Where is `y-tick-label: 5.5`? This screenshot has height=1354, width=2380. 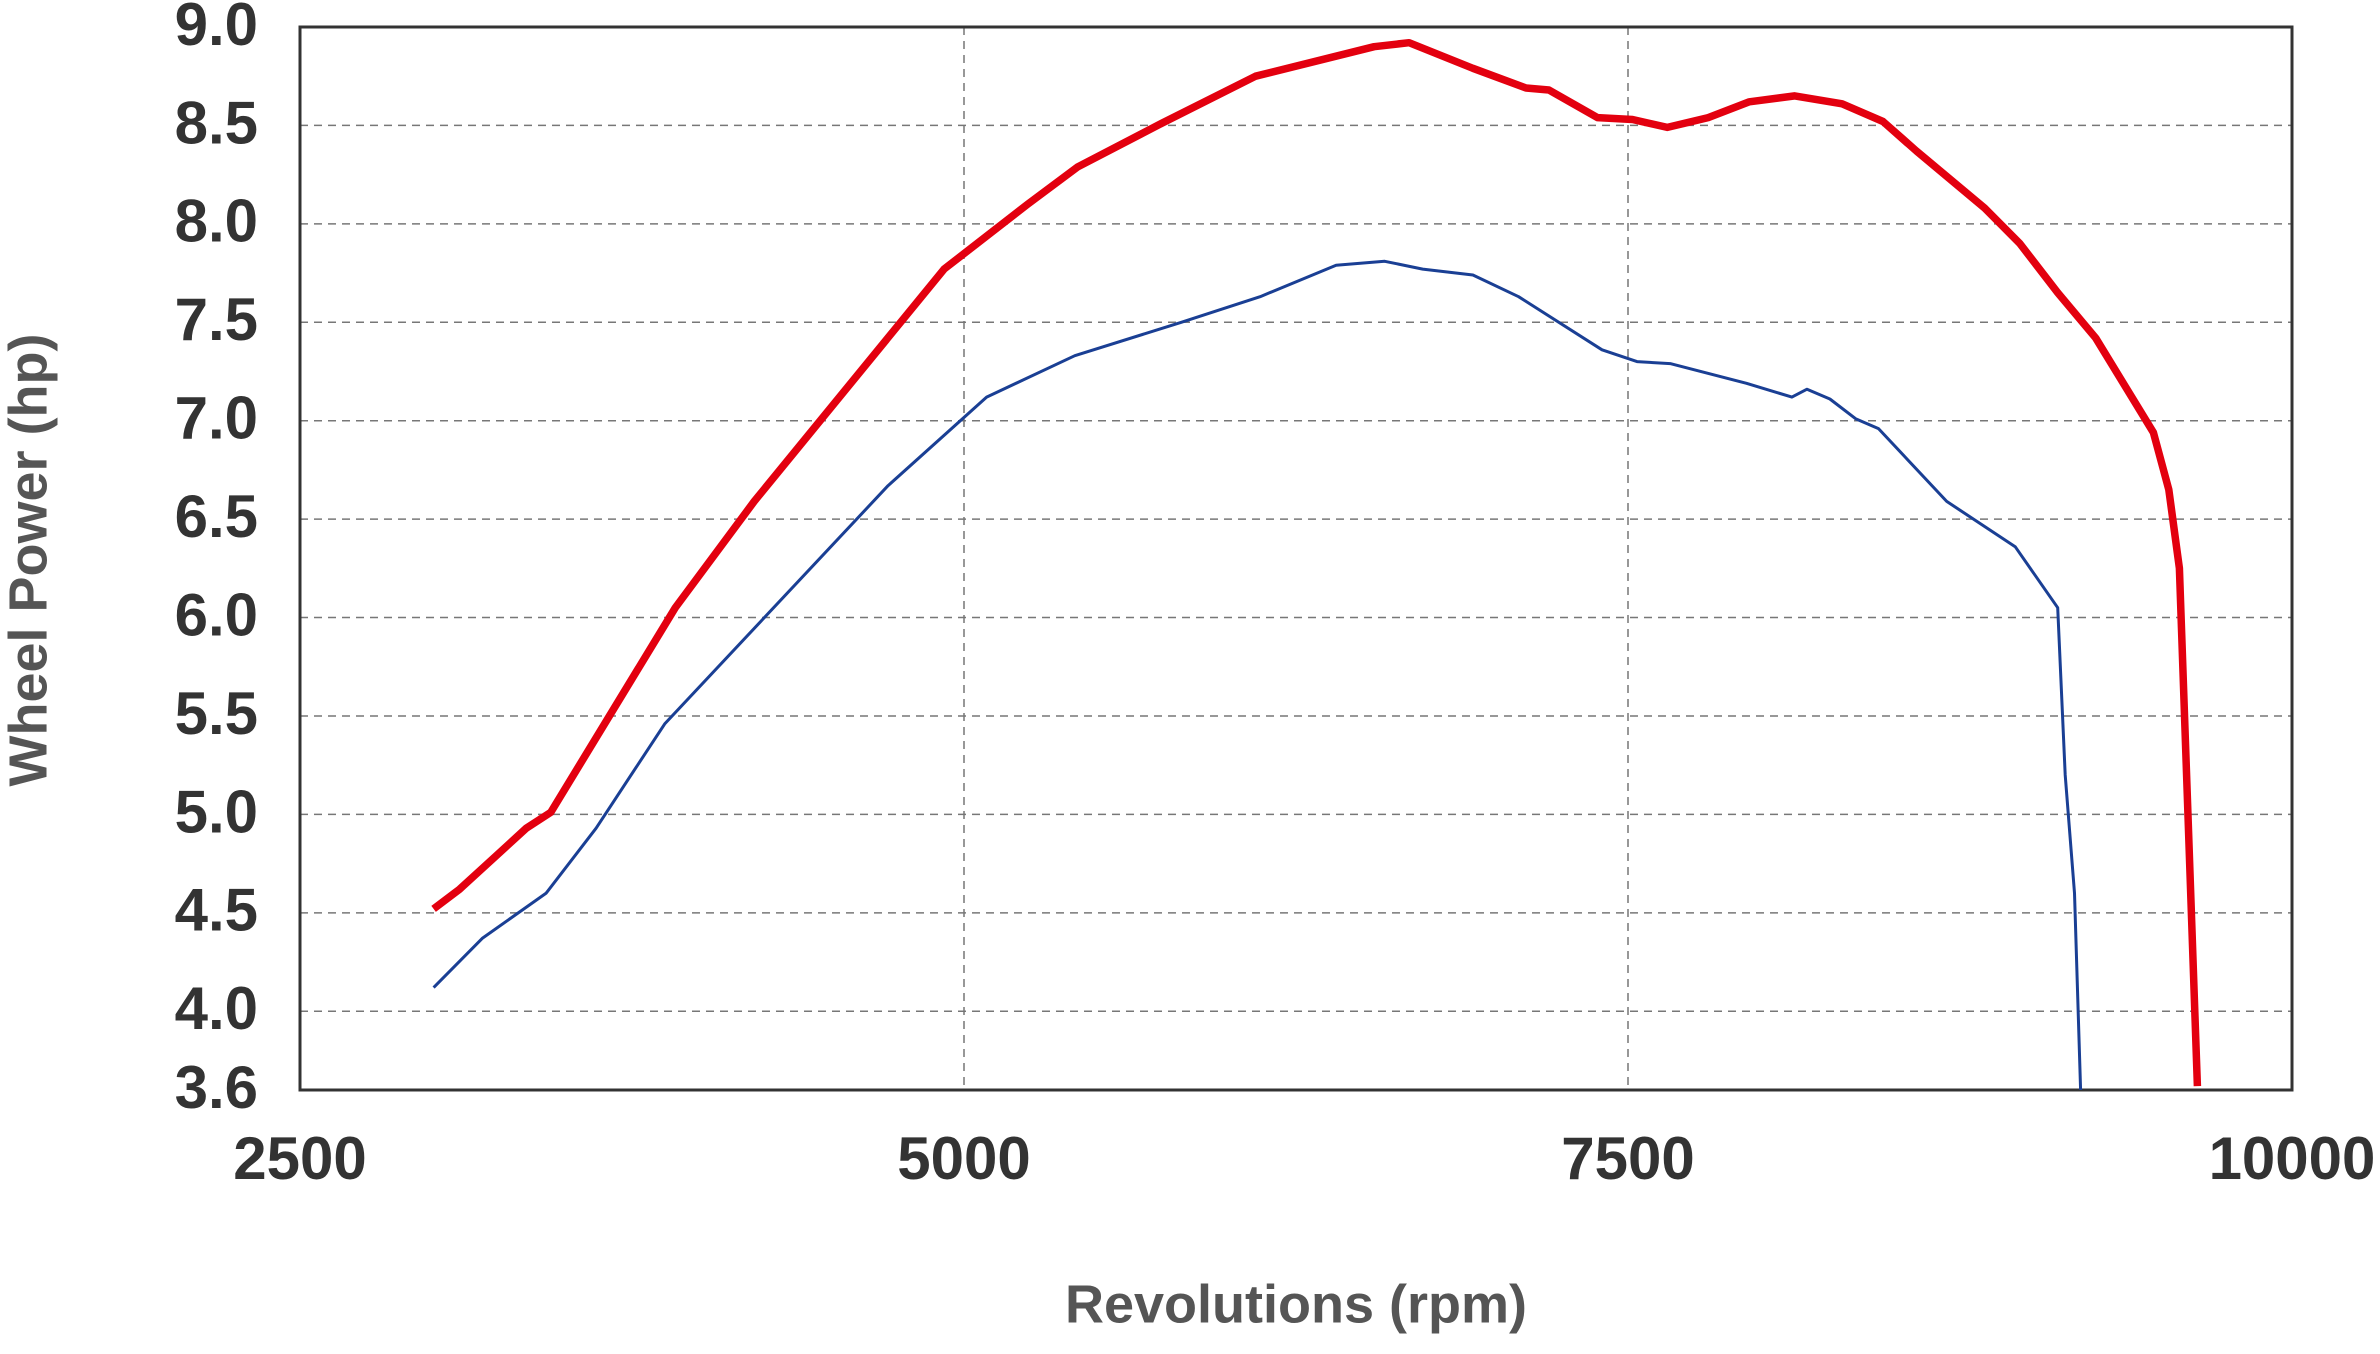 y-tick-label: 5.5 is located at coordinates (216, 713).